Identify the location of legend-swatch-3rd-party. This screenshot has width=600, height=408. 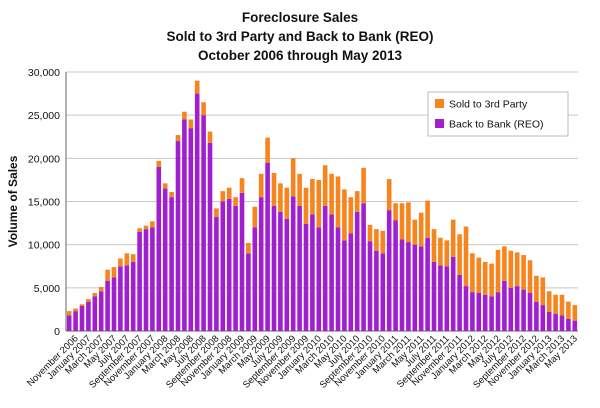
(439, 103).